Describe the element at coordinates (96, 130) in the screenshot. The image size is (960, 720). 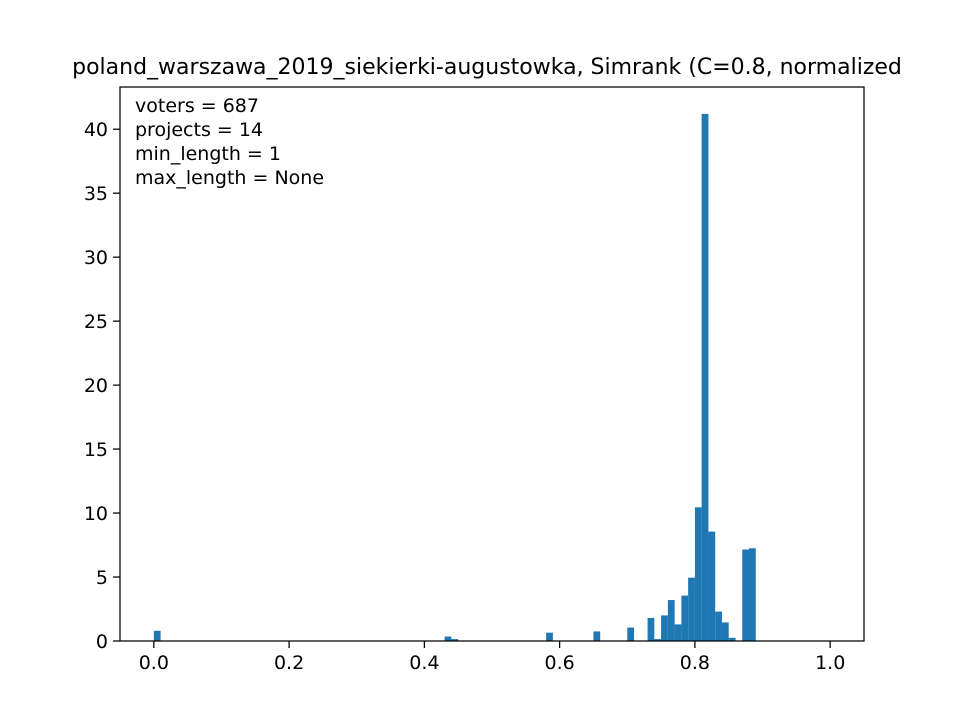
I see `y-tick-label: 40` at that location.